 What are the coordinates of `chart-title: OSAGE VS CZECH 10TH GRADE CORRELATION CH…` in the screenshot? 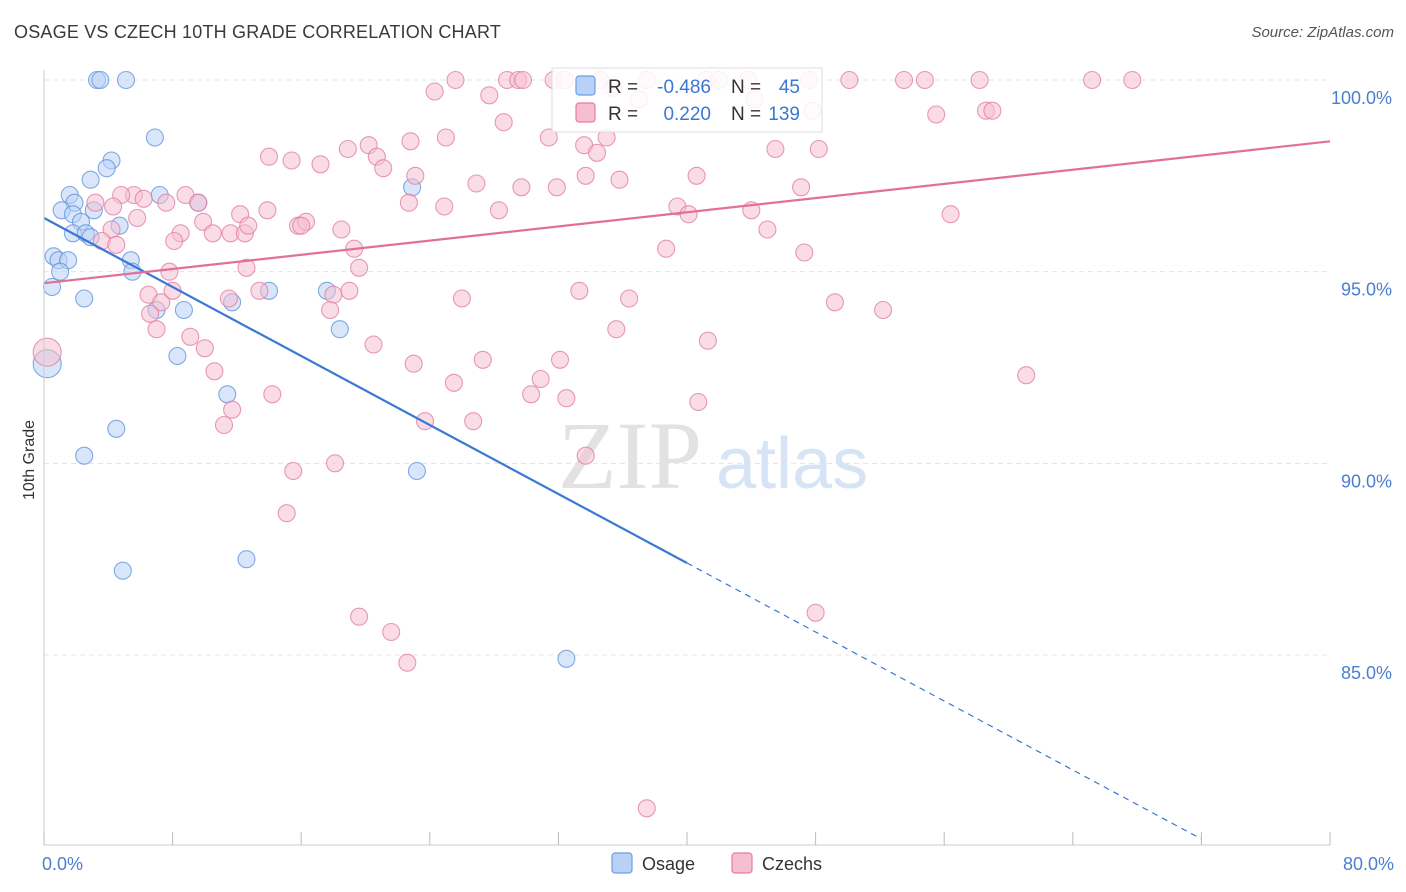 It's located at (258, 32).